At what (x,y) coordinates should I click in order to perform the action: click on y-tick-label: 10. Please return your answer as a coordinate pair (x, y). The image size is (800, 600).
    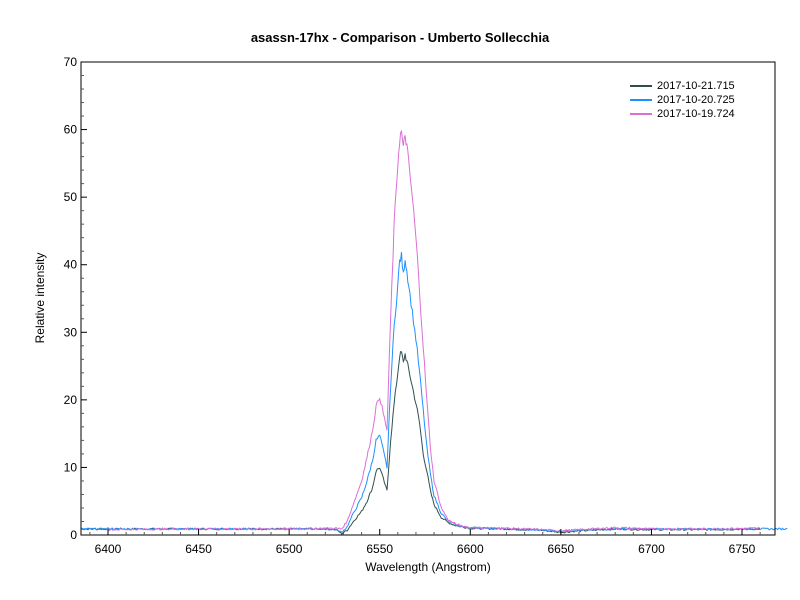
    Looking at the image, I should click on (71, 467).